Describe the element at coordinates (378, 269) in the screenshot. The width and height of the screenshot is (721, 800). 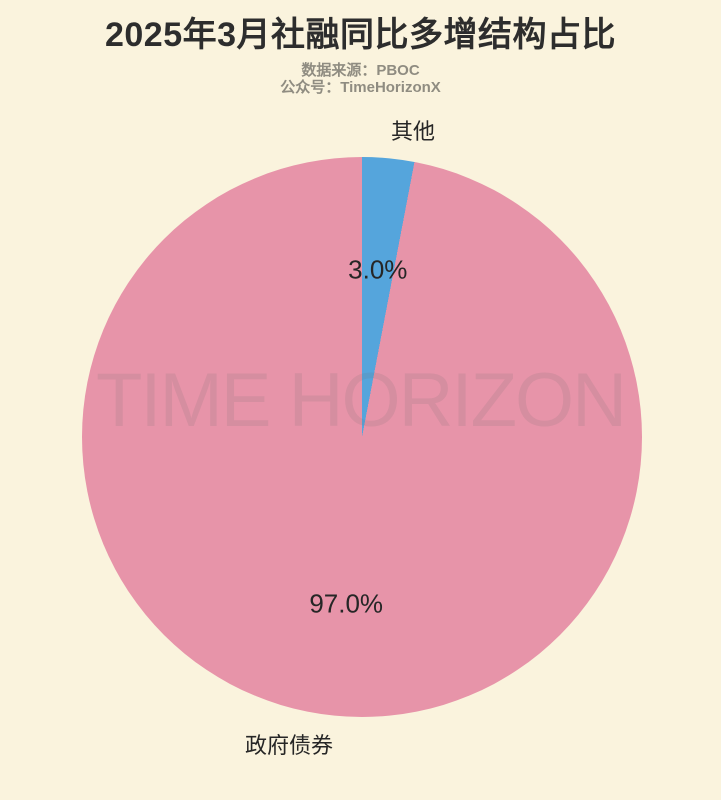
I see `slice-pct-label: 3.0%` at that location.